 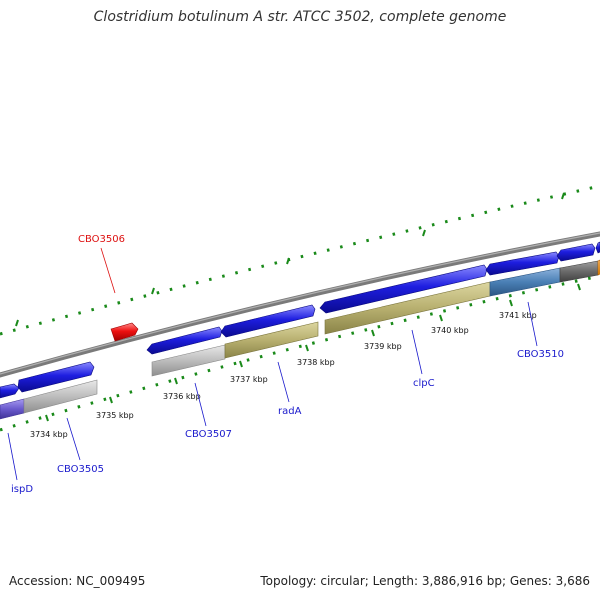 I want to click on gene-label-cbo3507: CBO3507, so click(x=208, y=434).